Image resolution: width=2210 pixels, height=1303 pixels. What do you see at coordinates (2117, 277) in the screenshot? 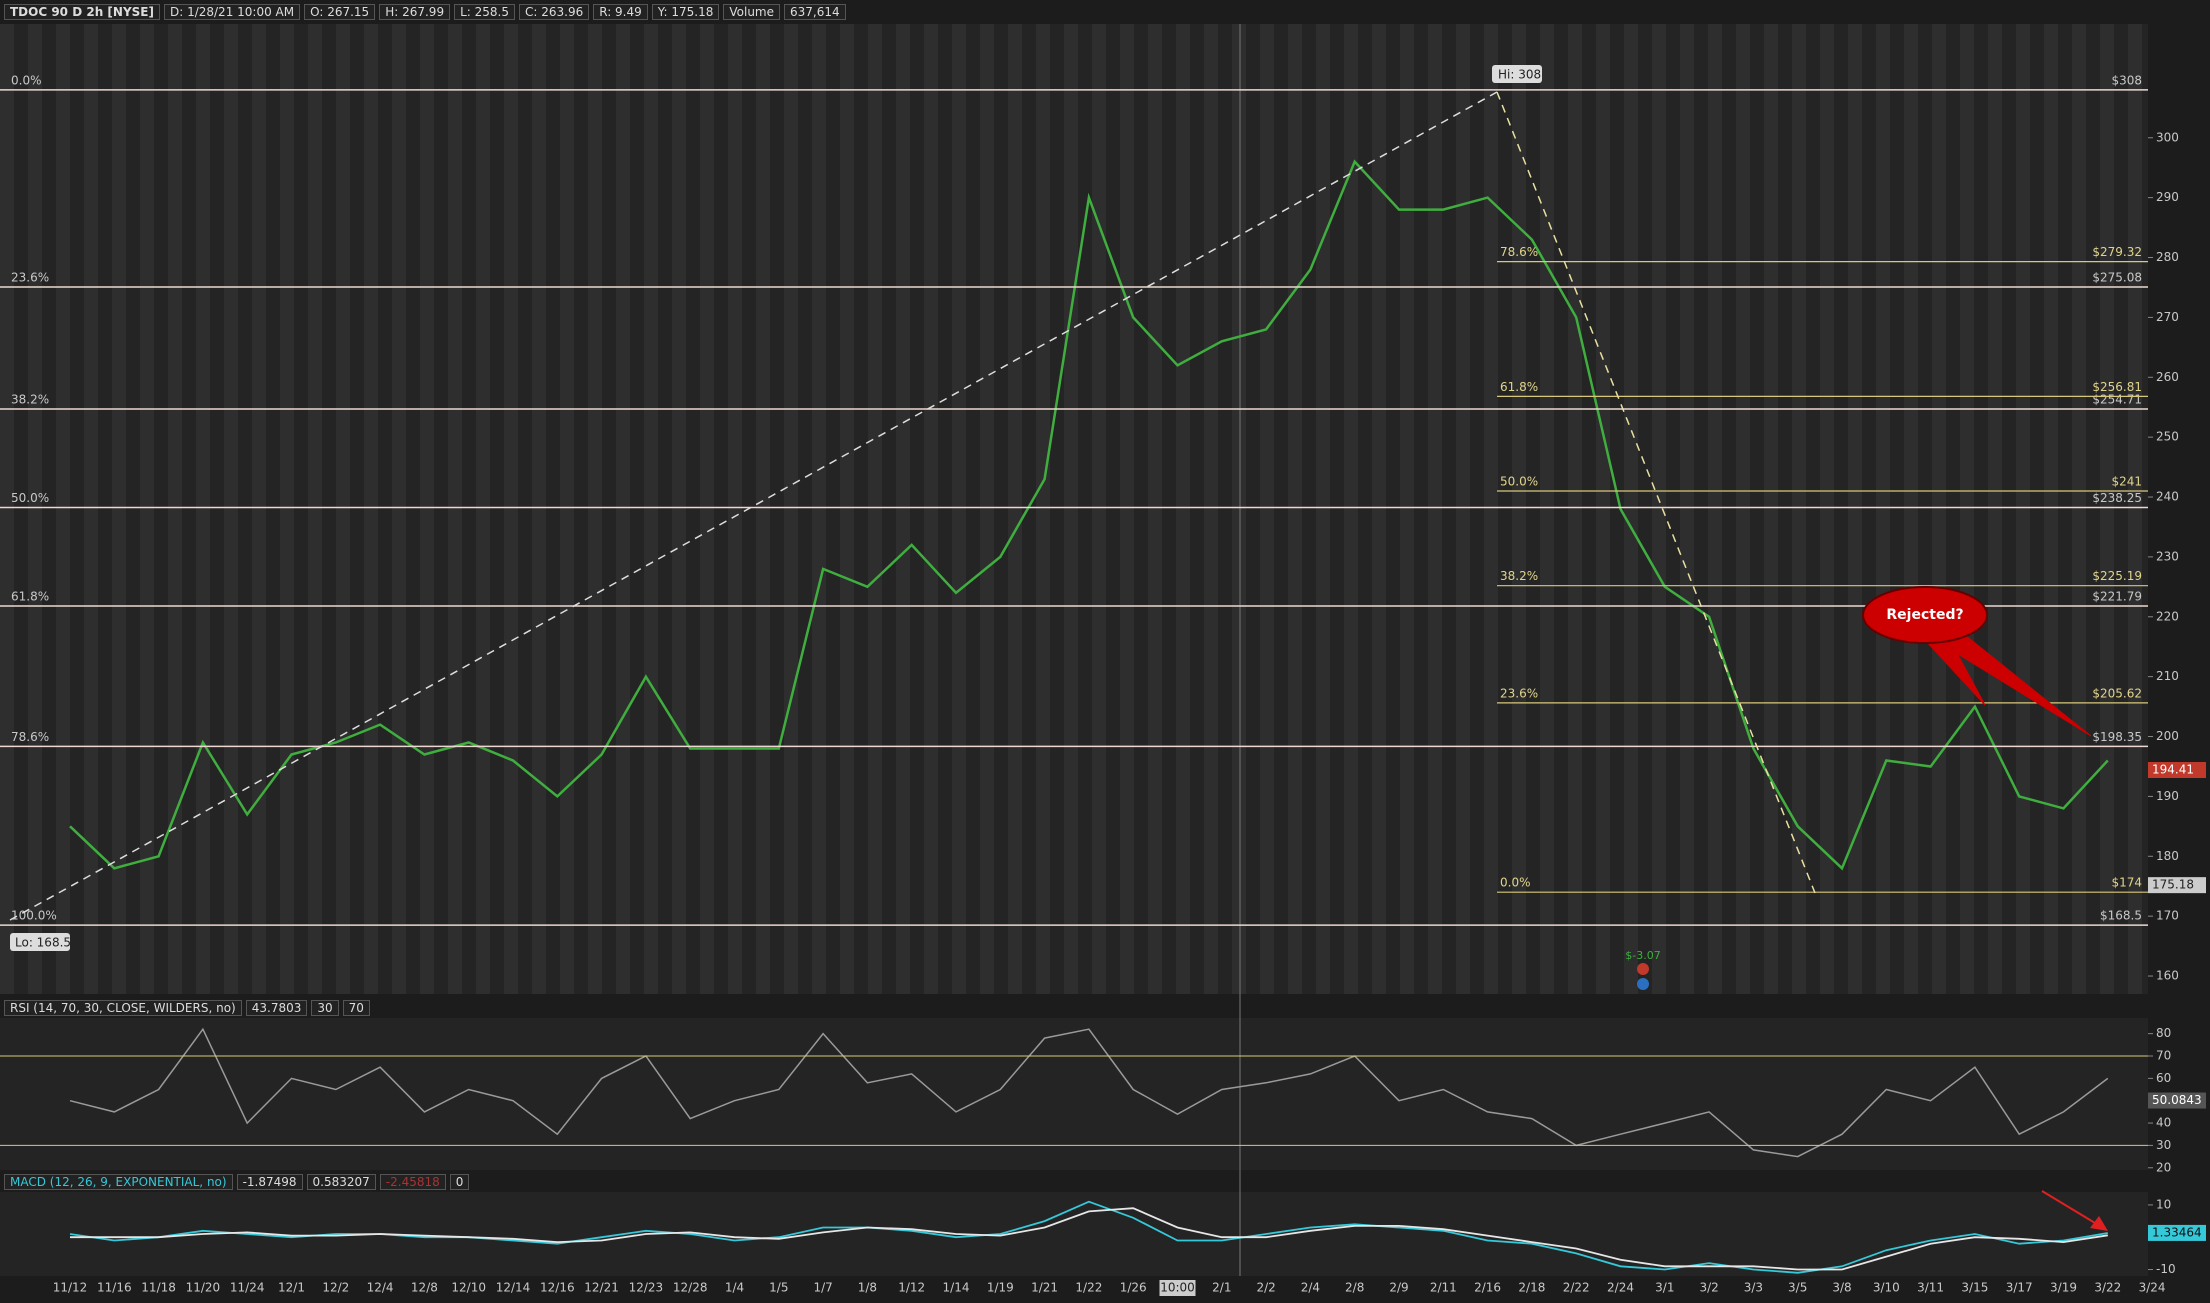
I see `fib-price: $275.08` at bounding box center [2117, 277].